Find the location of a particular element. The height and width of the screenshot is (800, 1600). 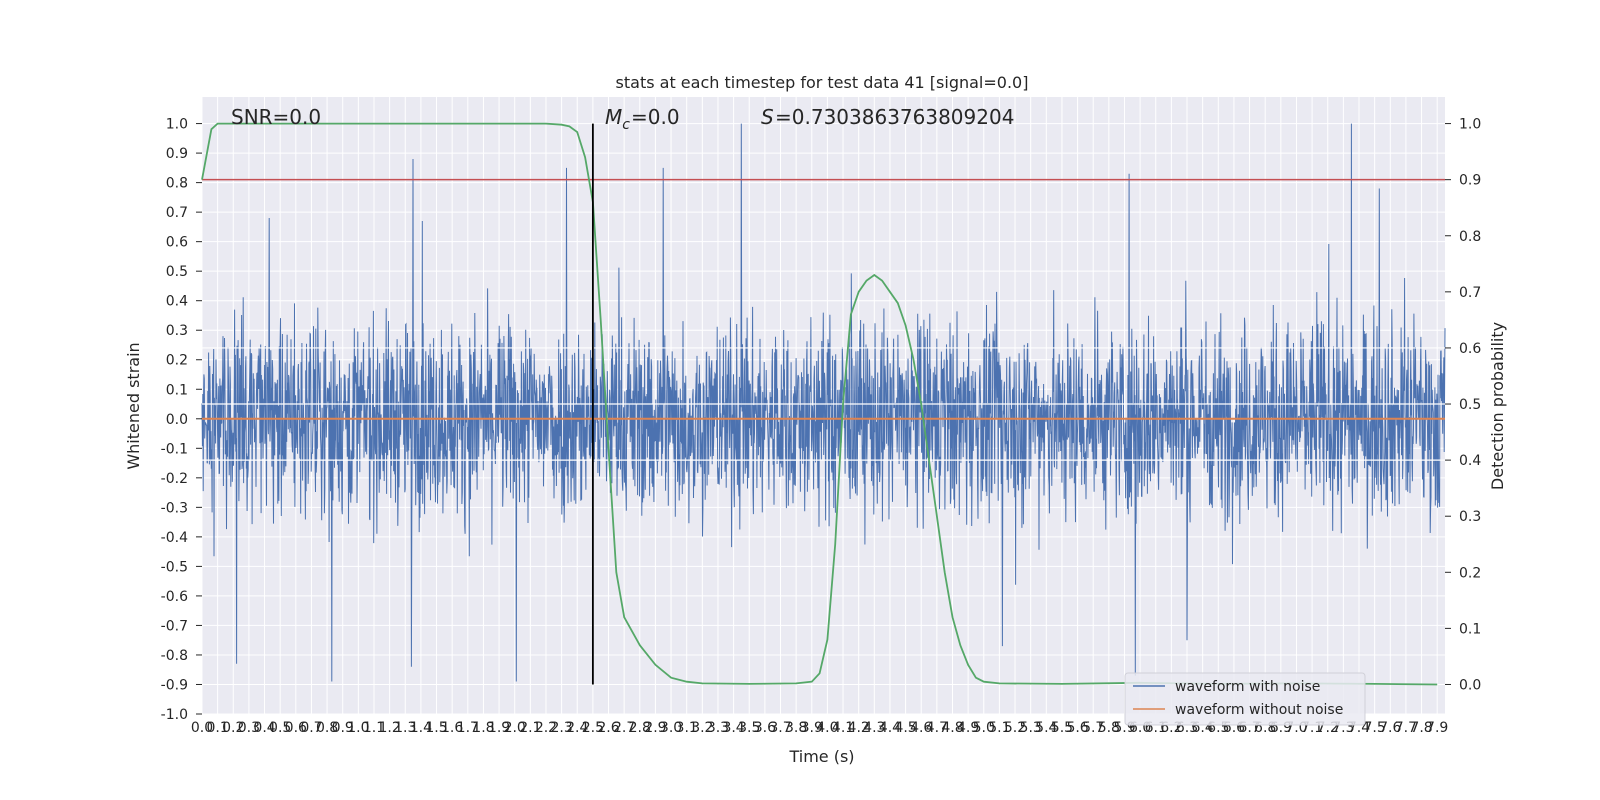

y-tick-label: -0.3 is located at coordinates (174, 508).